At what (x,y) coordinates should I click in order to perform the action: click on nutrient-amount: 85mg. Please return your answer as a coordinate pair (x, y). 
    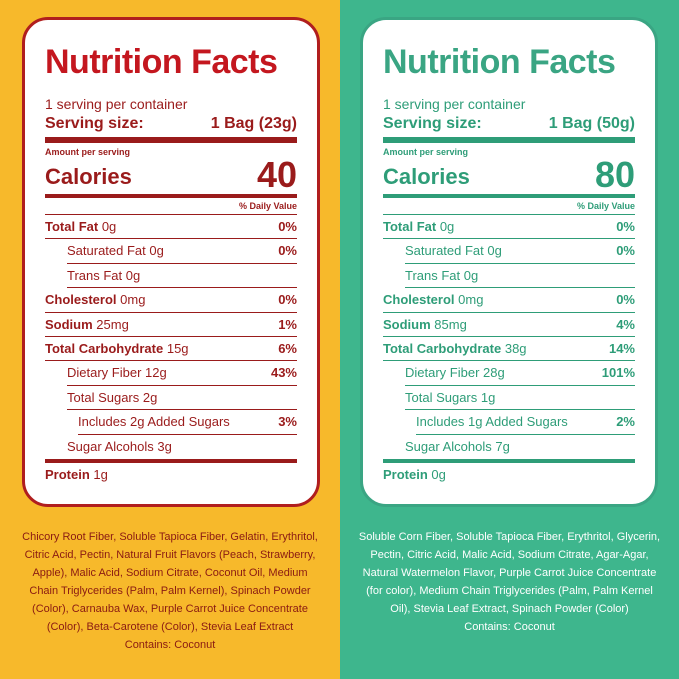
    Looking at the image, I should click on (450, 324).